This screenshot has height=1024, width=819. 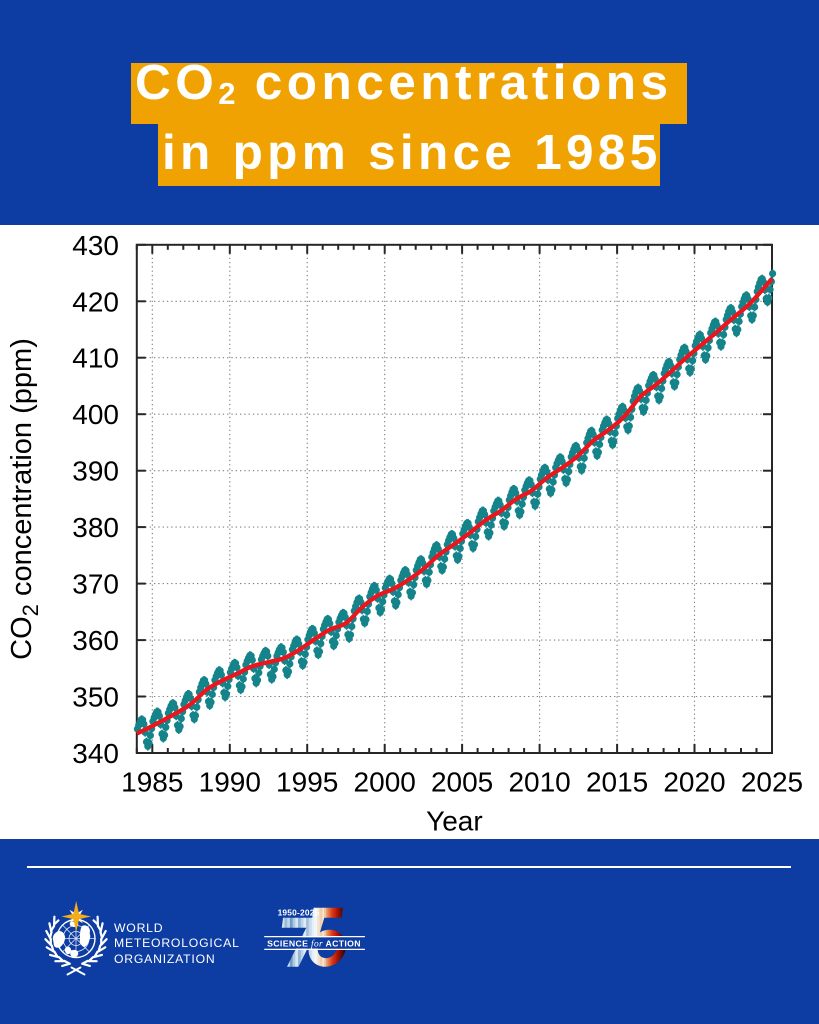 What do you see at coordinates (95, 414) in the screenshot?
I see `svg-text: 400` at bounding box center [95, 414].